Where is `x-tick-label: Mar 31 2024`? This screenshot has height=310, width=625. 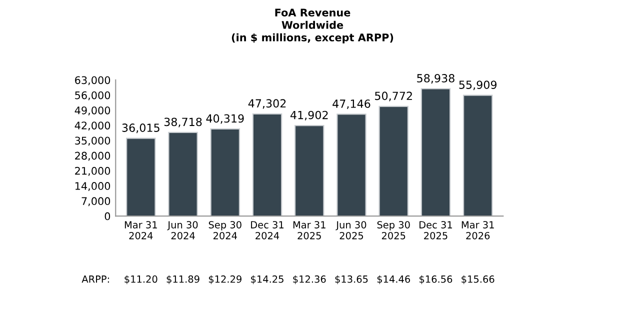 x-tick-label: Mar 31 2024 is located at coordinates (140, 230).